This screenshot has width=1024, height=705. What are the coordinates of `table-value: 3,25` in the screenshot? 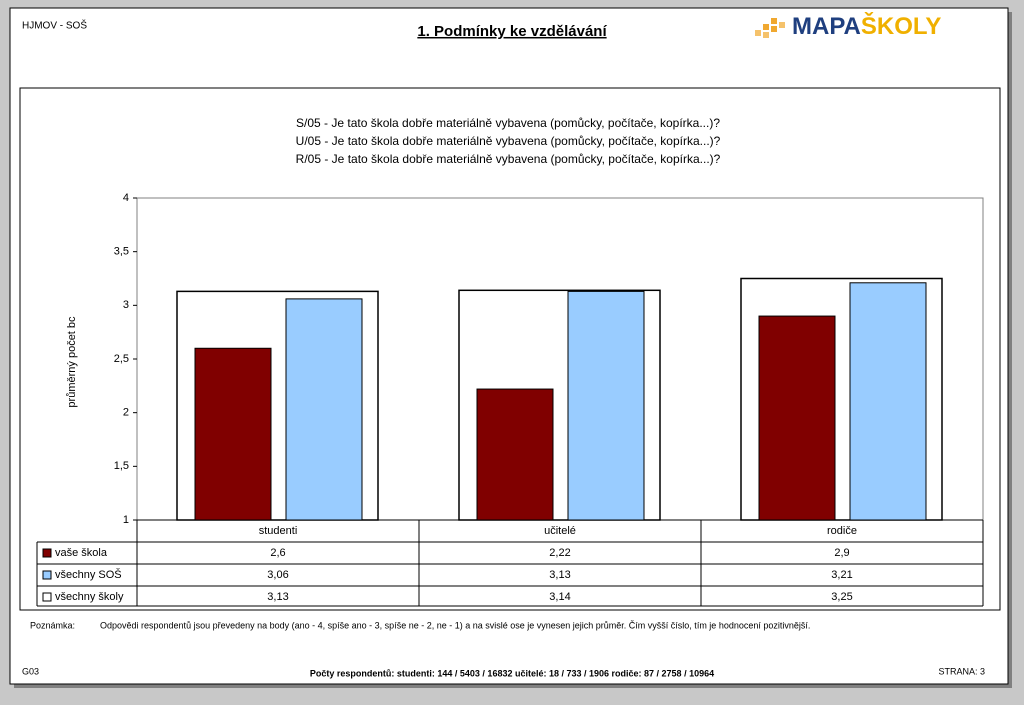 It's located at (841, 597).